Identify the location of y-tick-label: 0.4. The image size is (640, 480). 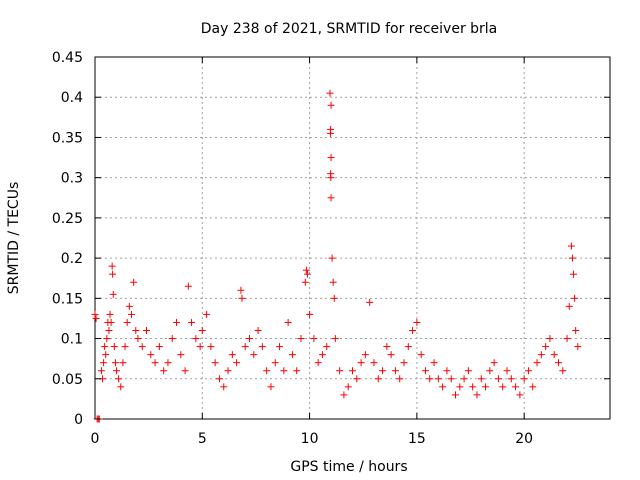
(72, 98).